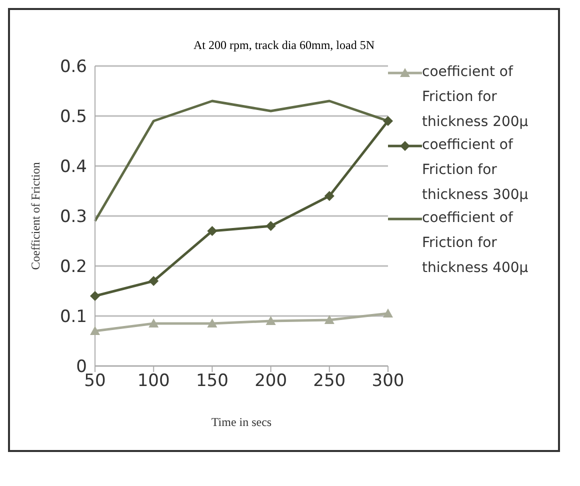 This screenshot has width=580, height=486. I want to click on chart-title: At 200 rpm, track dia 60mm, load 5N, so click(284, 46).